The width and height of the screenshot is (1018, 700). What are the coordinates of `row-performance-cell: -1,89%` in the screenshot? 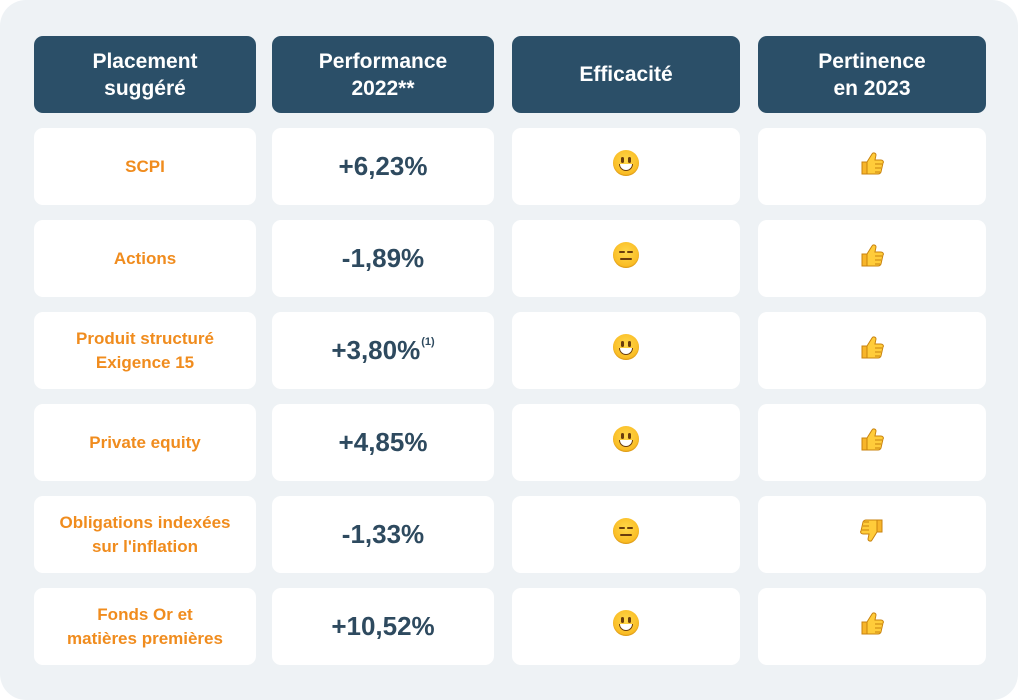 It's located at (383, 258).